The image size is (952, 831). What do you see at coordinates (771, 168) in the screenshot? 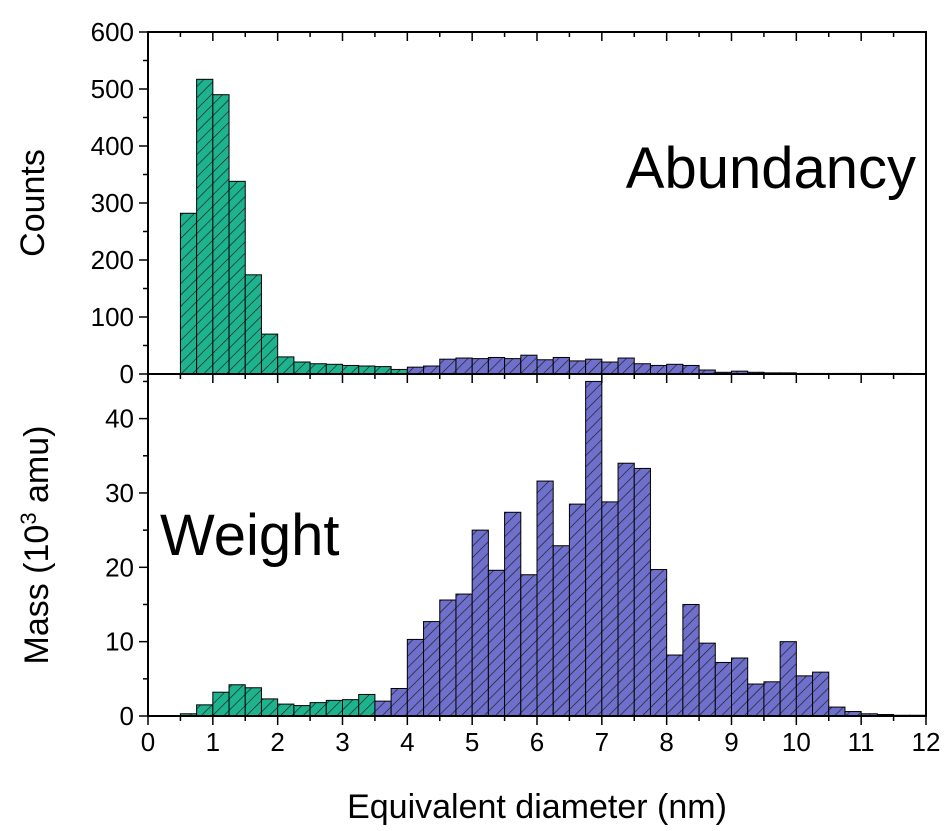
I see `abundancy-label: Abundancy` at bounding box center [771, 168].